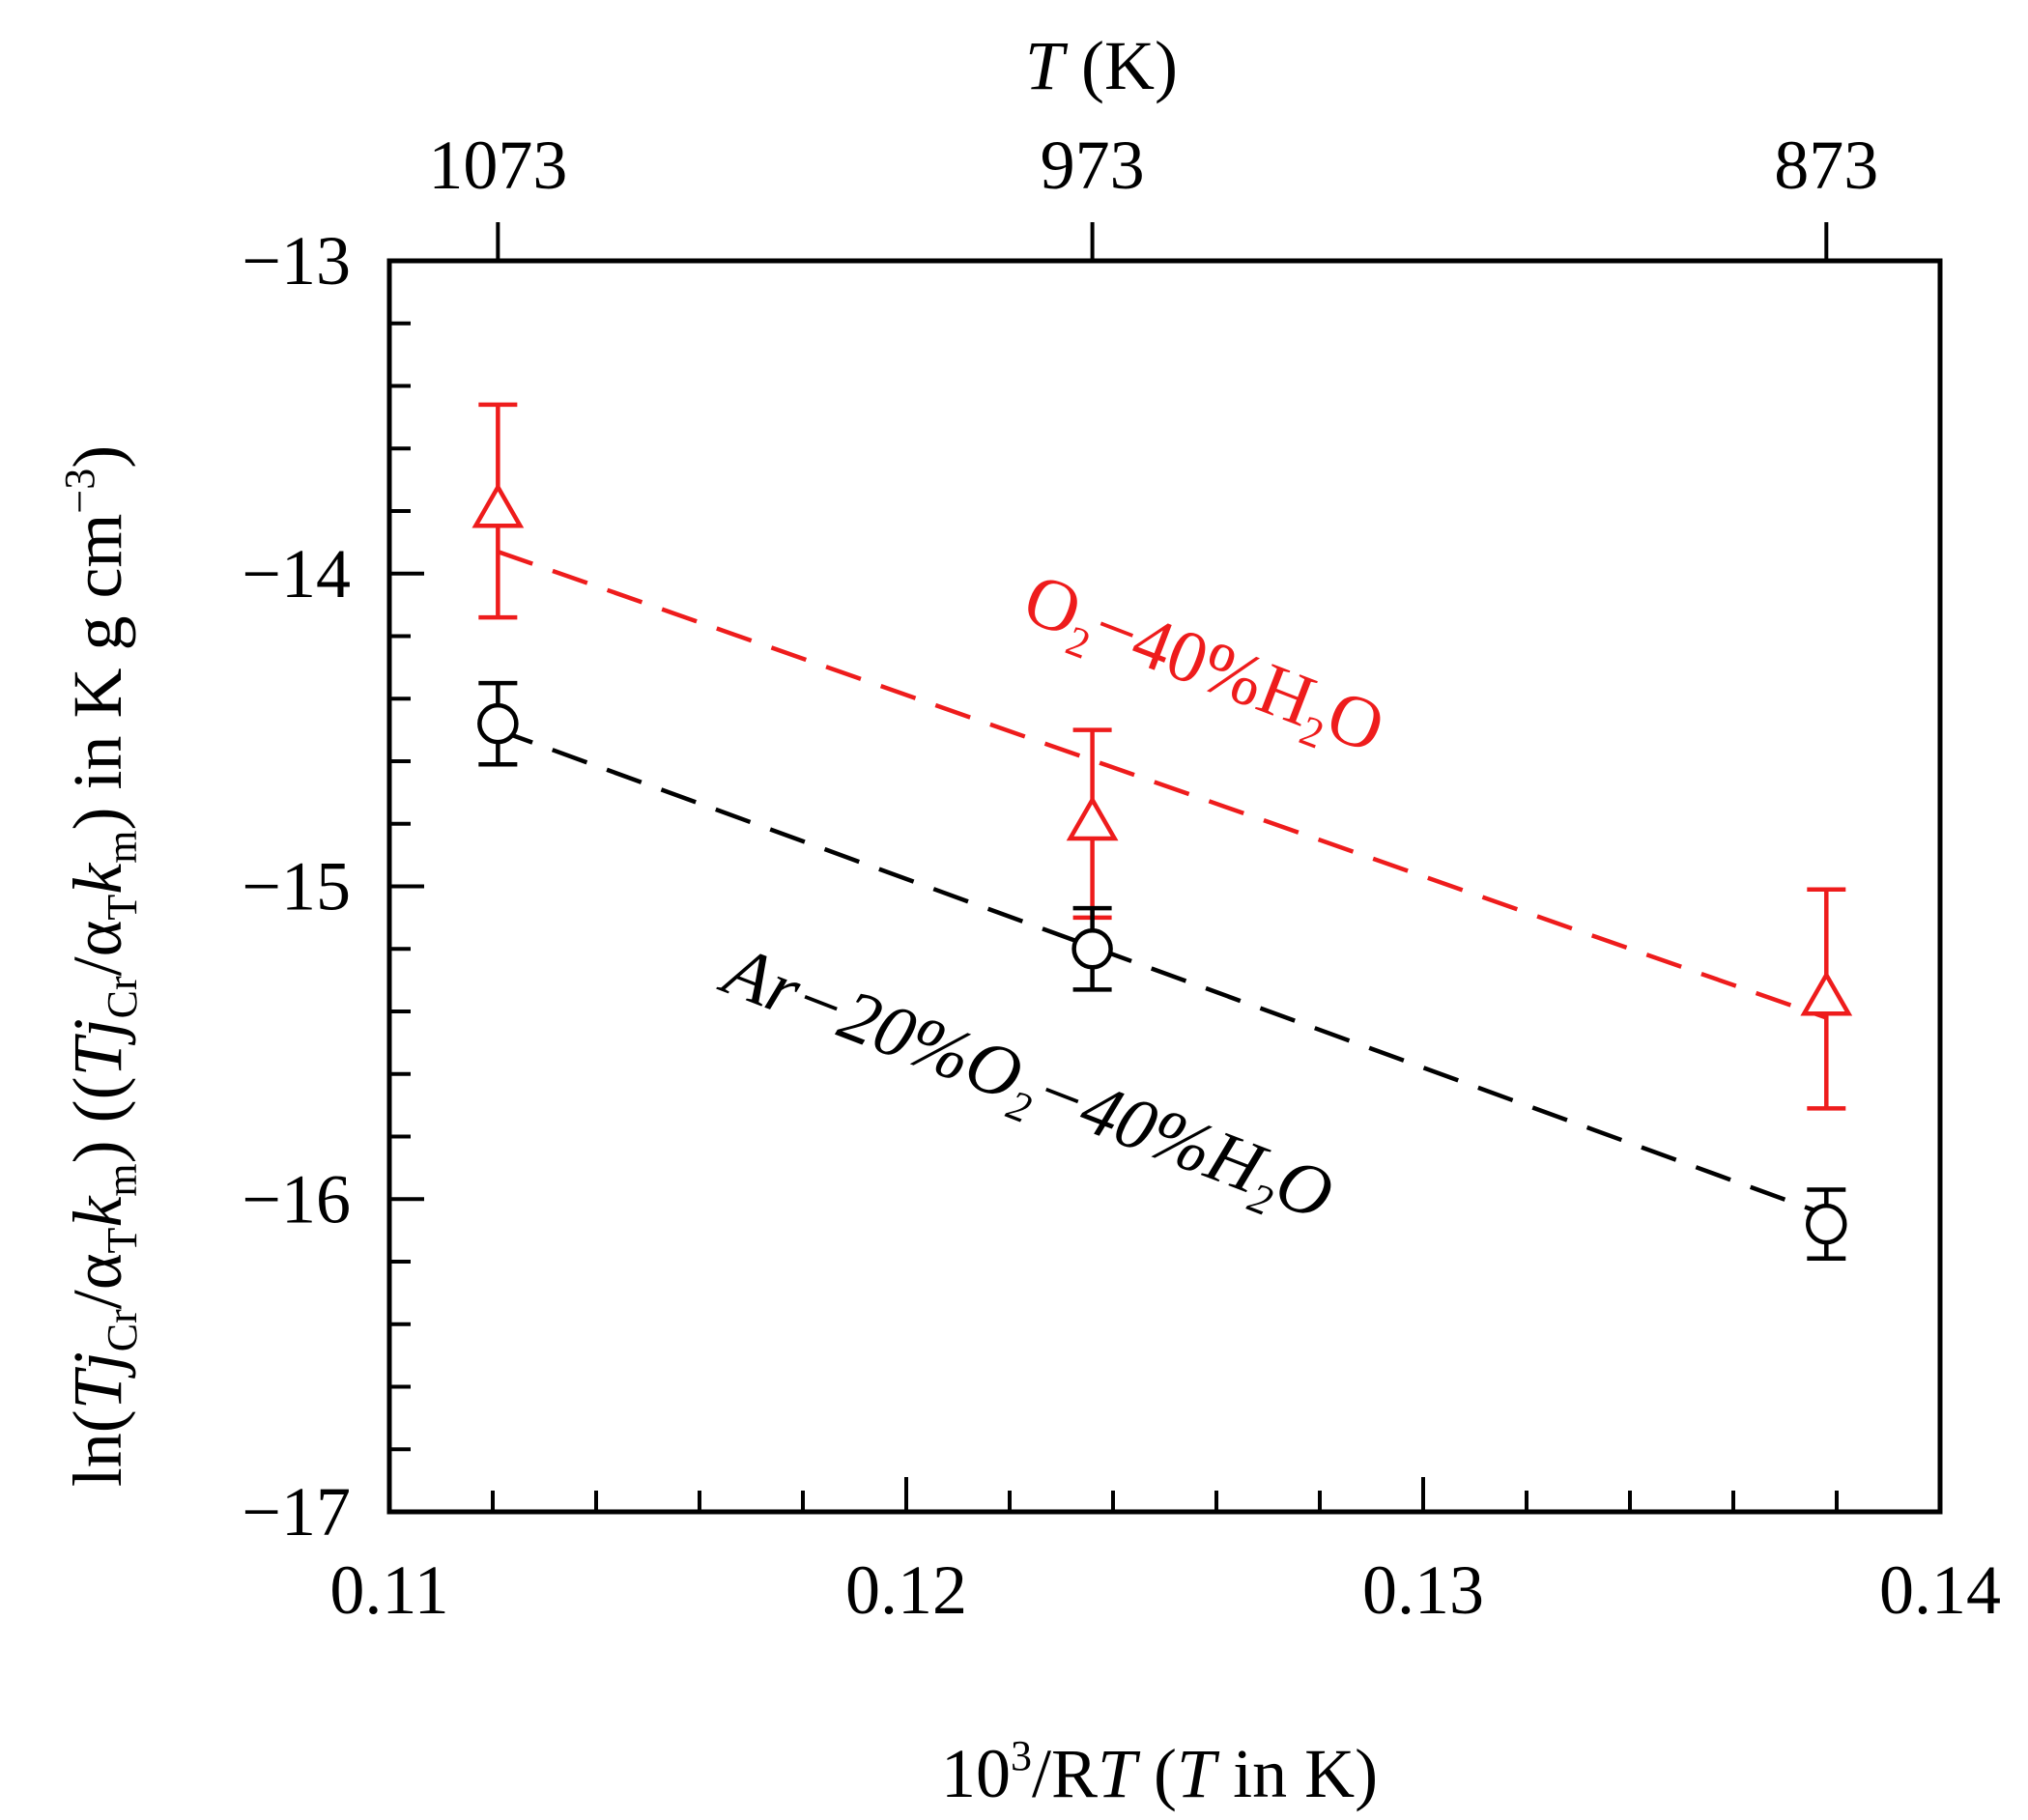 Image resolution: width=2028 pixels, height=1820 pixels. Describe the element at coordinates (1101, 65) in the screenshot. I see `top-axis-title: T (K)` at that location.